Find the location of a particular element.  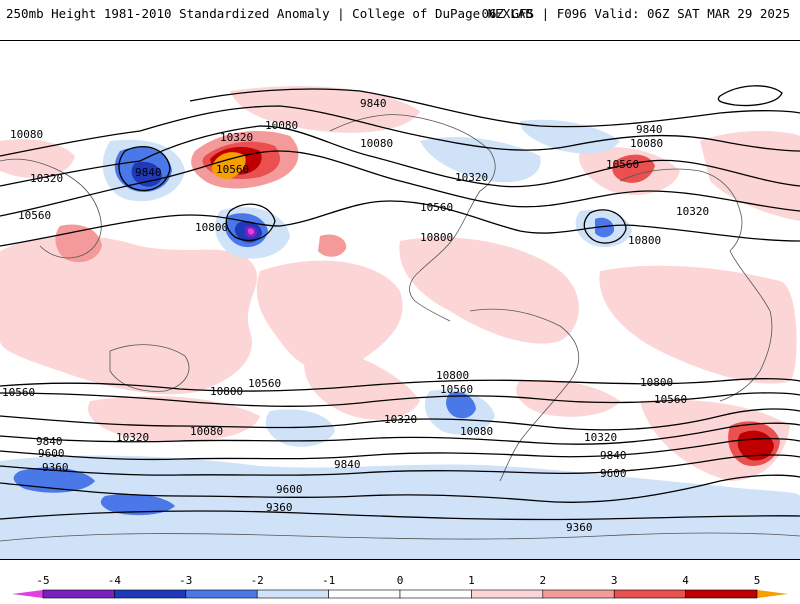

contour-10560-north is located at coordinates (400, 183).